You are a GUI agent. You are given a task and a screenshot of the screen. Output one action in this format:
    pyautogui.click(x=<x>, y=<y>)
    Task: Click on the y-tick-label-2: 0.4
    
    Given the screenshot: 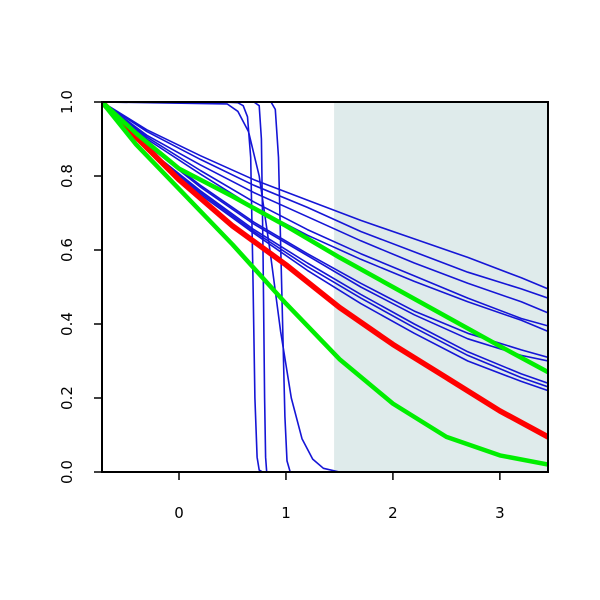 What is the action you would take?
    pyautogui.click(x=67, y=324)
    